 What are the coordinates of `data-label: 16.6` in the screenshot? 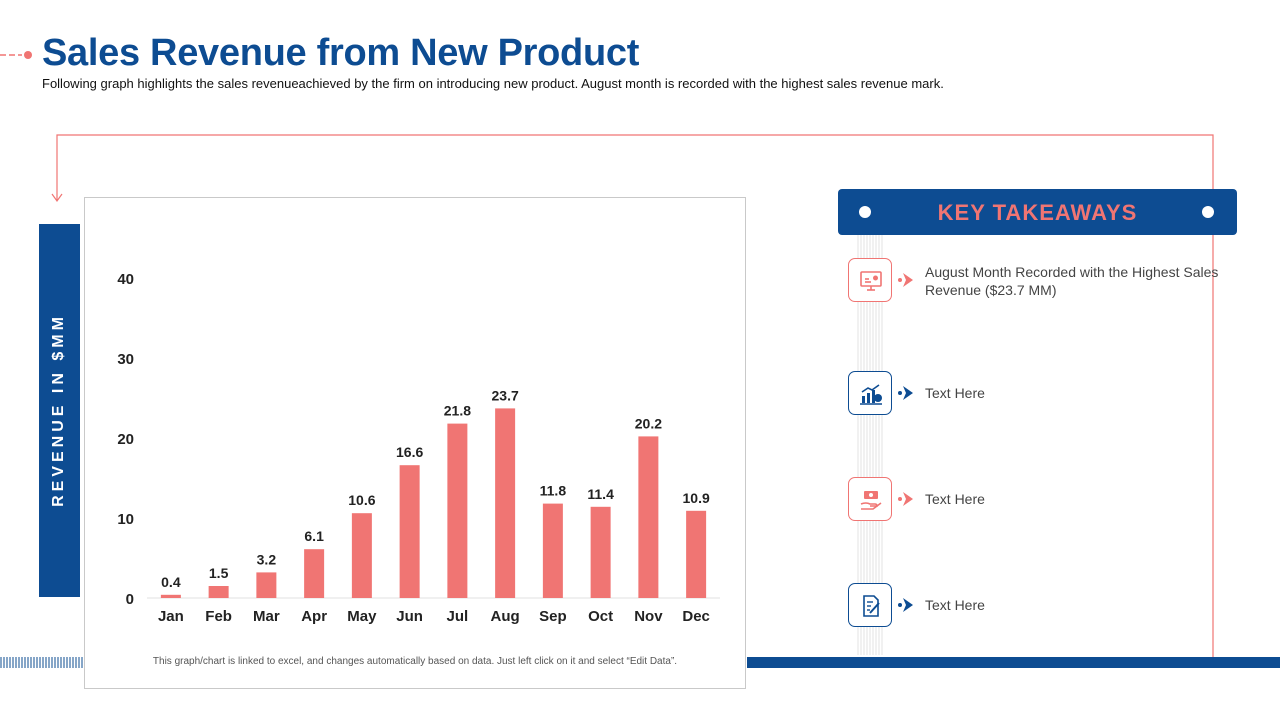 It's located at (409, 452).